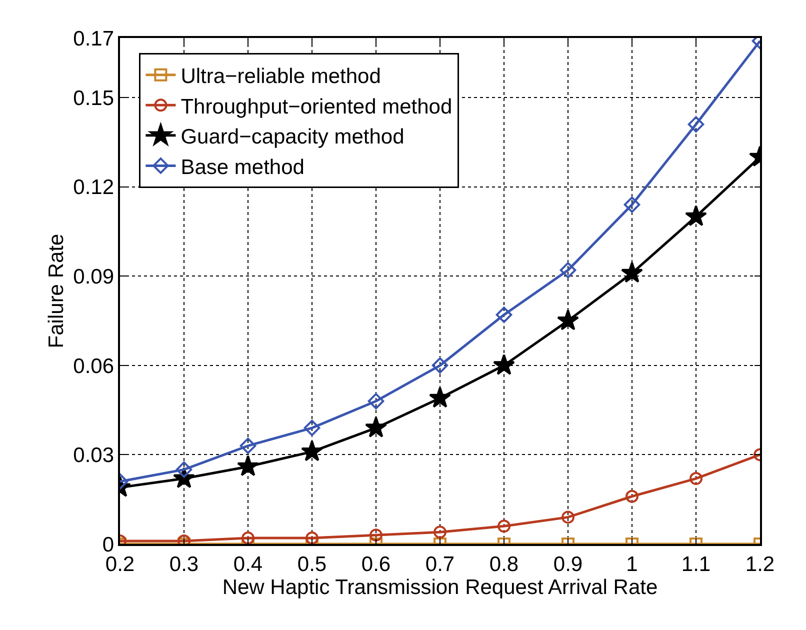 The width and height of the screenshot is (806, 630). I want to click on x-tick-label: 0.6, so click(376, 564).